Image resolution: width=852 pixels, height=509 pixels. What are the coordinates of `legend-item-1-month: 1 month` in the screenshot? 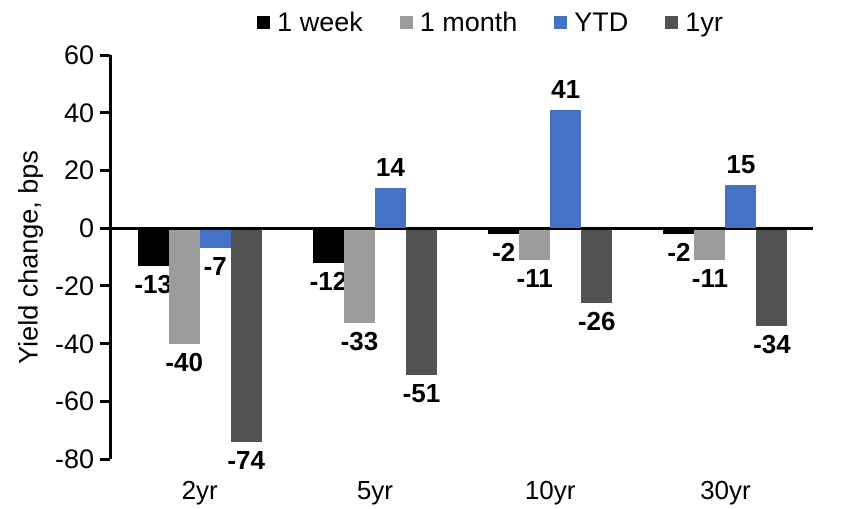 It's located at (458, 22).